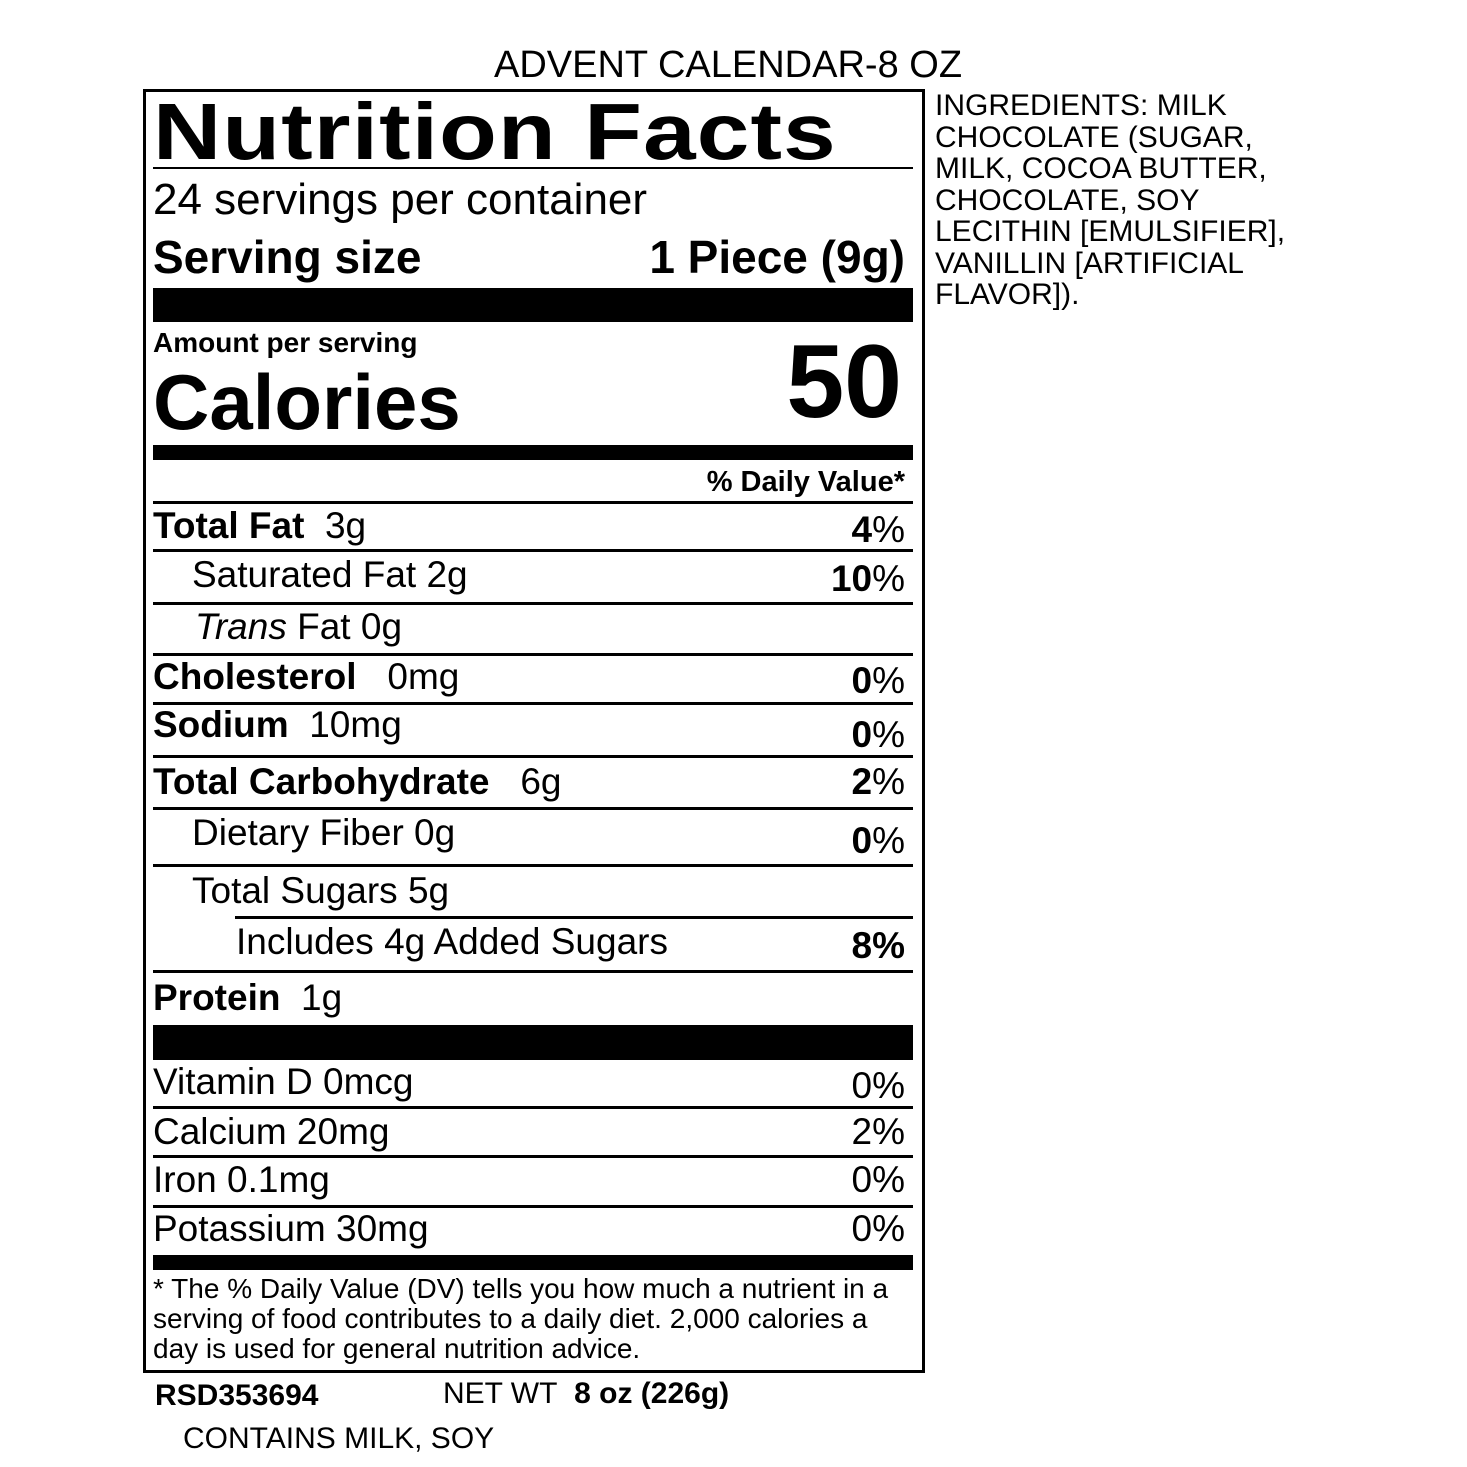  Describe the element at coordinates (529, 1132) in the screenshot. I see `vitamin-row-calcium: Calcium 20mg 2%` at that location.